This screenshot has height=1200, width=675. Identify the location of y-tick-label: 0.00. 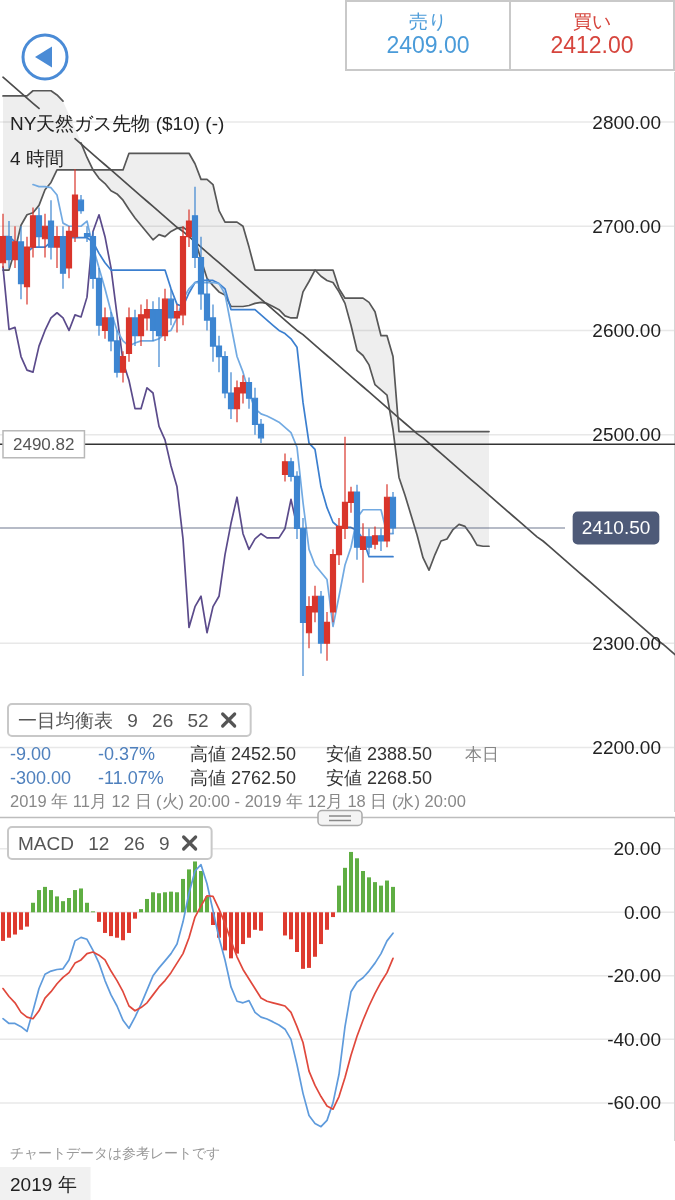
(642, 912).